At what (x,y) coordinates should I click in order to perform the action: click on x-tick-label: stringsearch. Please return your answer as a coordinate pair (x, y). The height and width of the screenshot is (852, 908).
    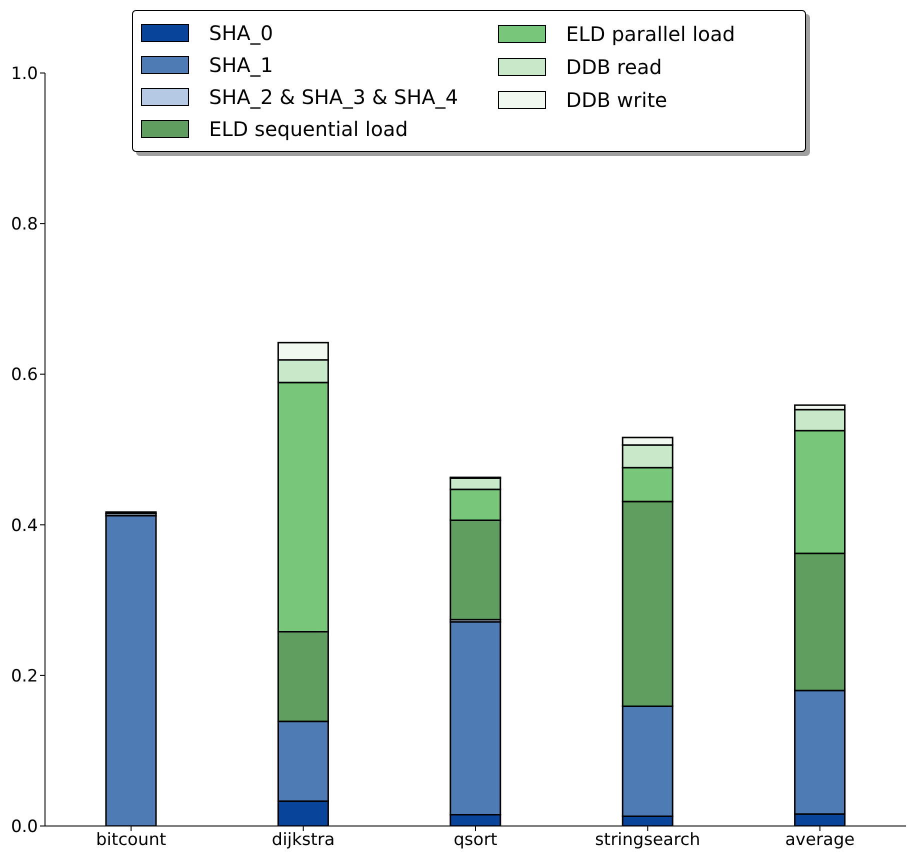
    Looking at the image, I should click on (647, 840).